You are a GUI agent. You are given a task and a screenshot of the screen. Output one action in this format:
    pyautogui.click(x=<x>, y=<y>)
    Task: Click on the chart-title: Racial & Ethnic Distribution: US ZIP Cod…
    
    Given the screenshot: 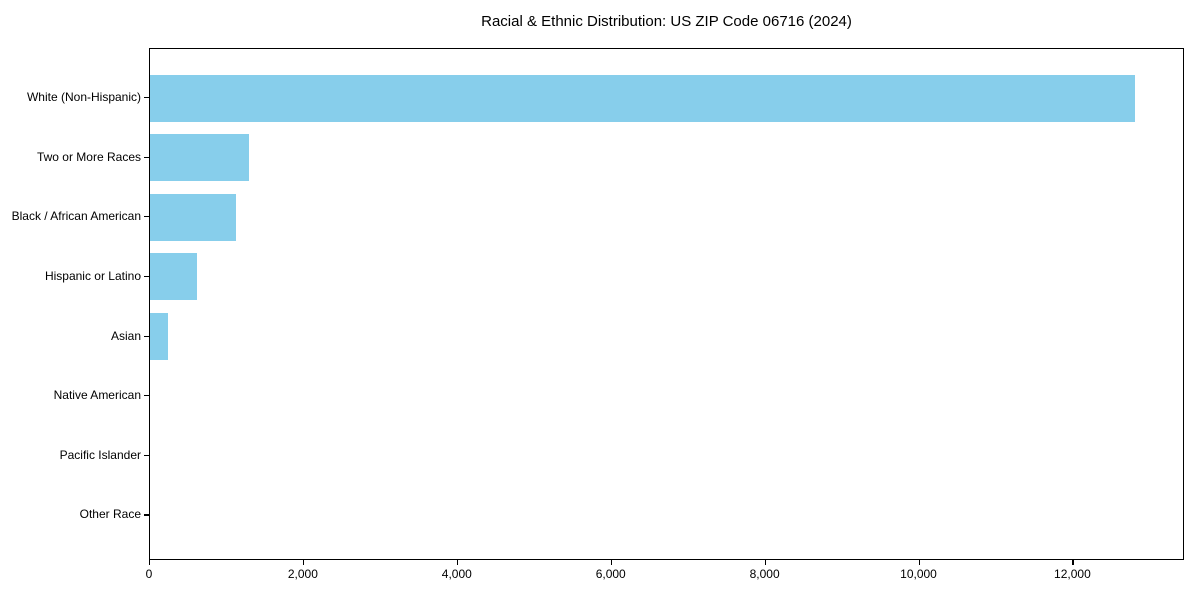 What is the action you would take?
    pyautogui.click(x=666, y=21)
    